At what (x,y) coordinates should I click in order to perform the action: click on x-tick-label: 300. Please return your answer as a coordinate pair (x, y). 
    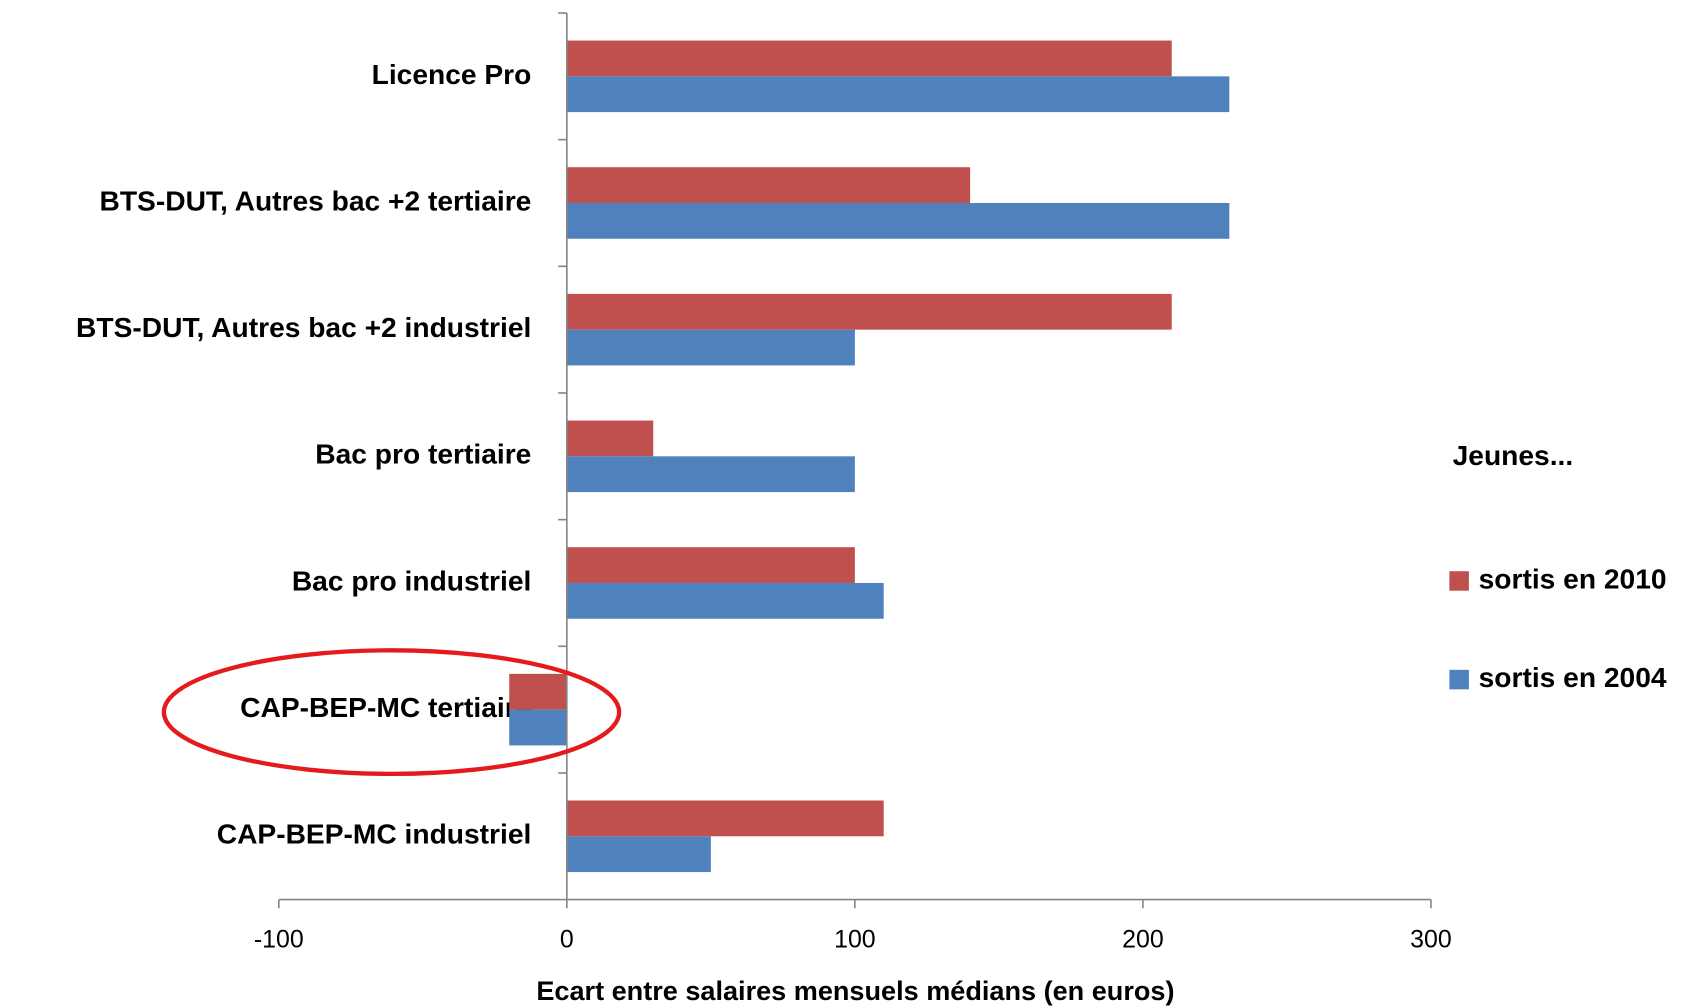
    Looking at the image, I should click on (1431, 939).